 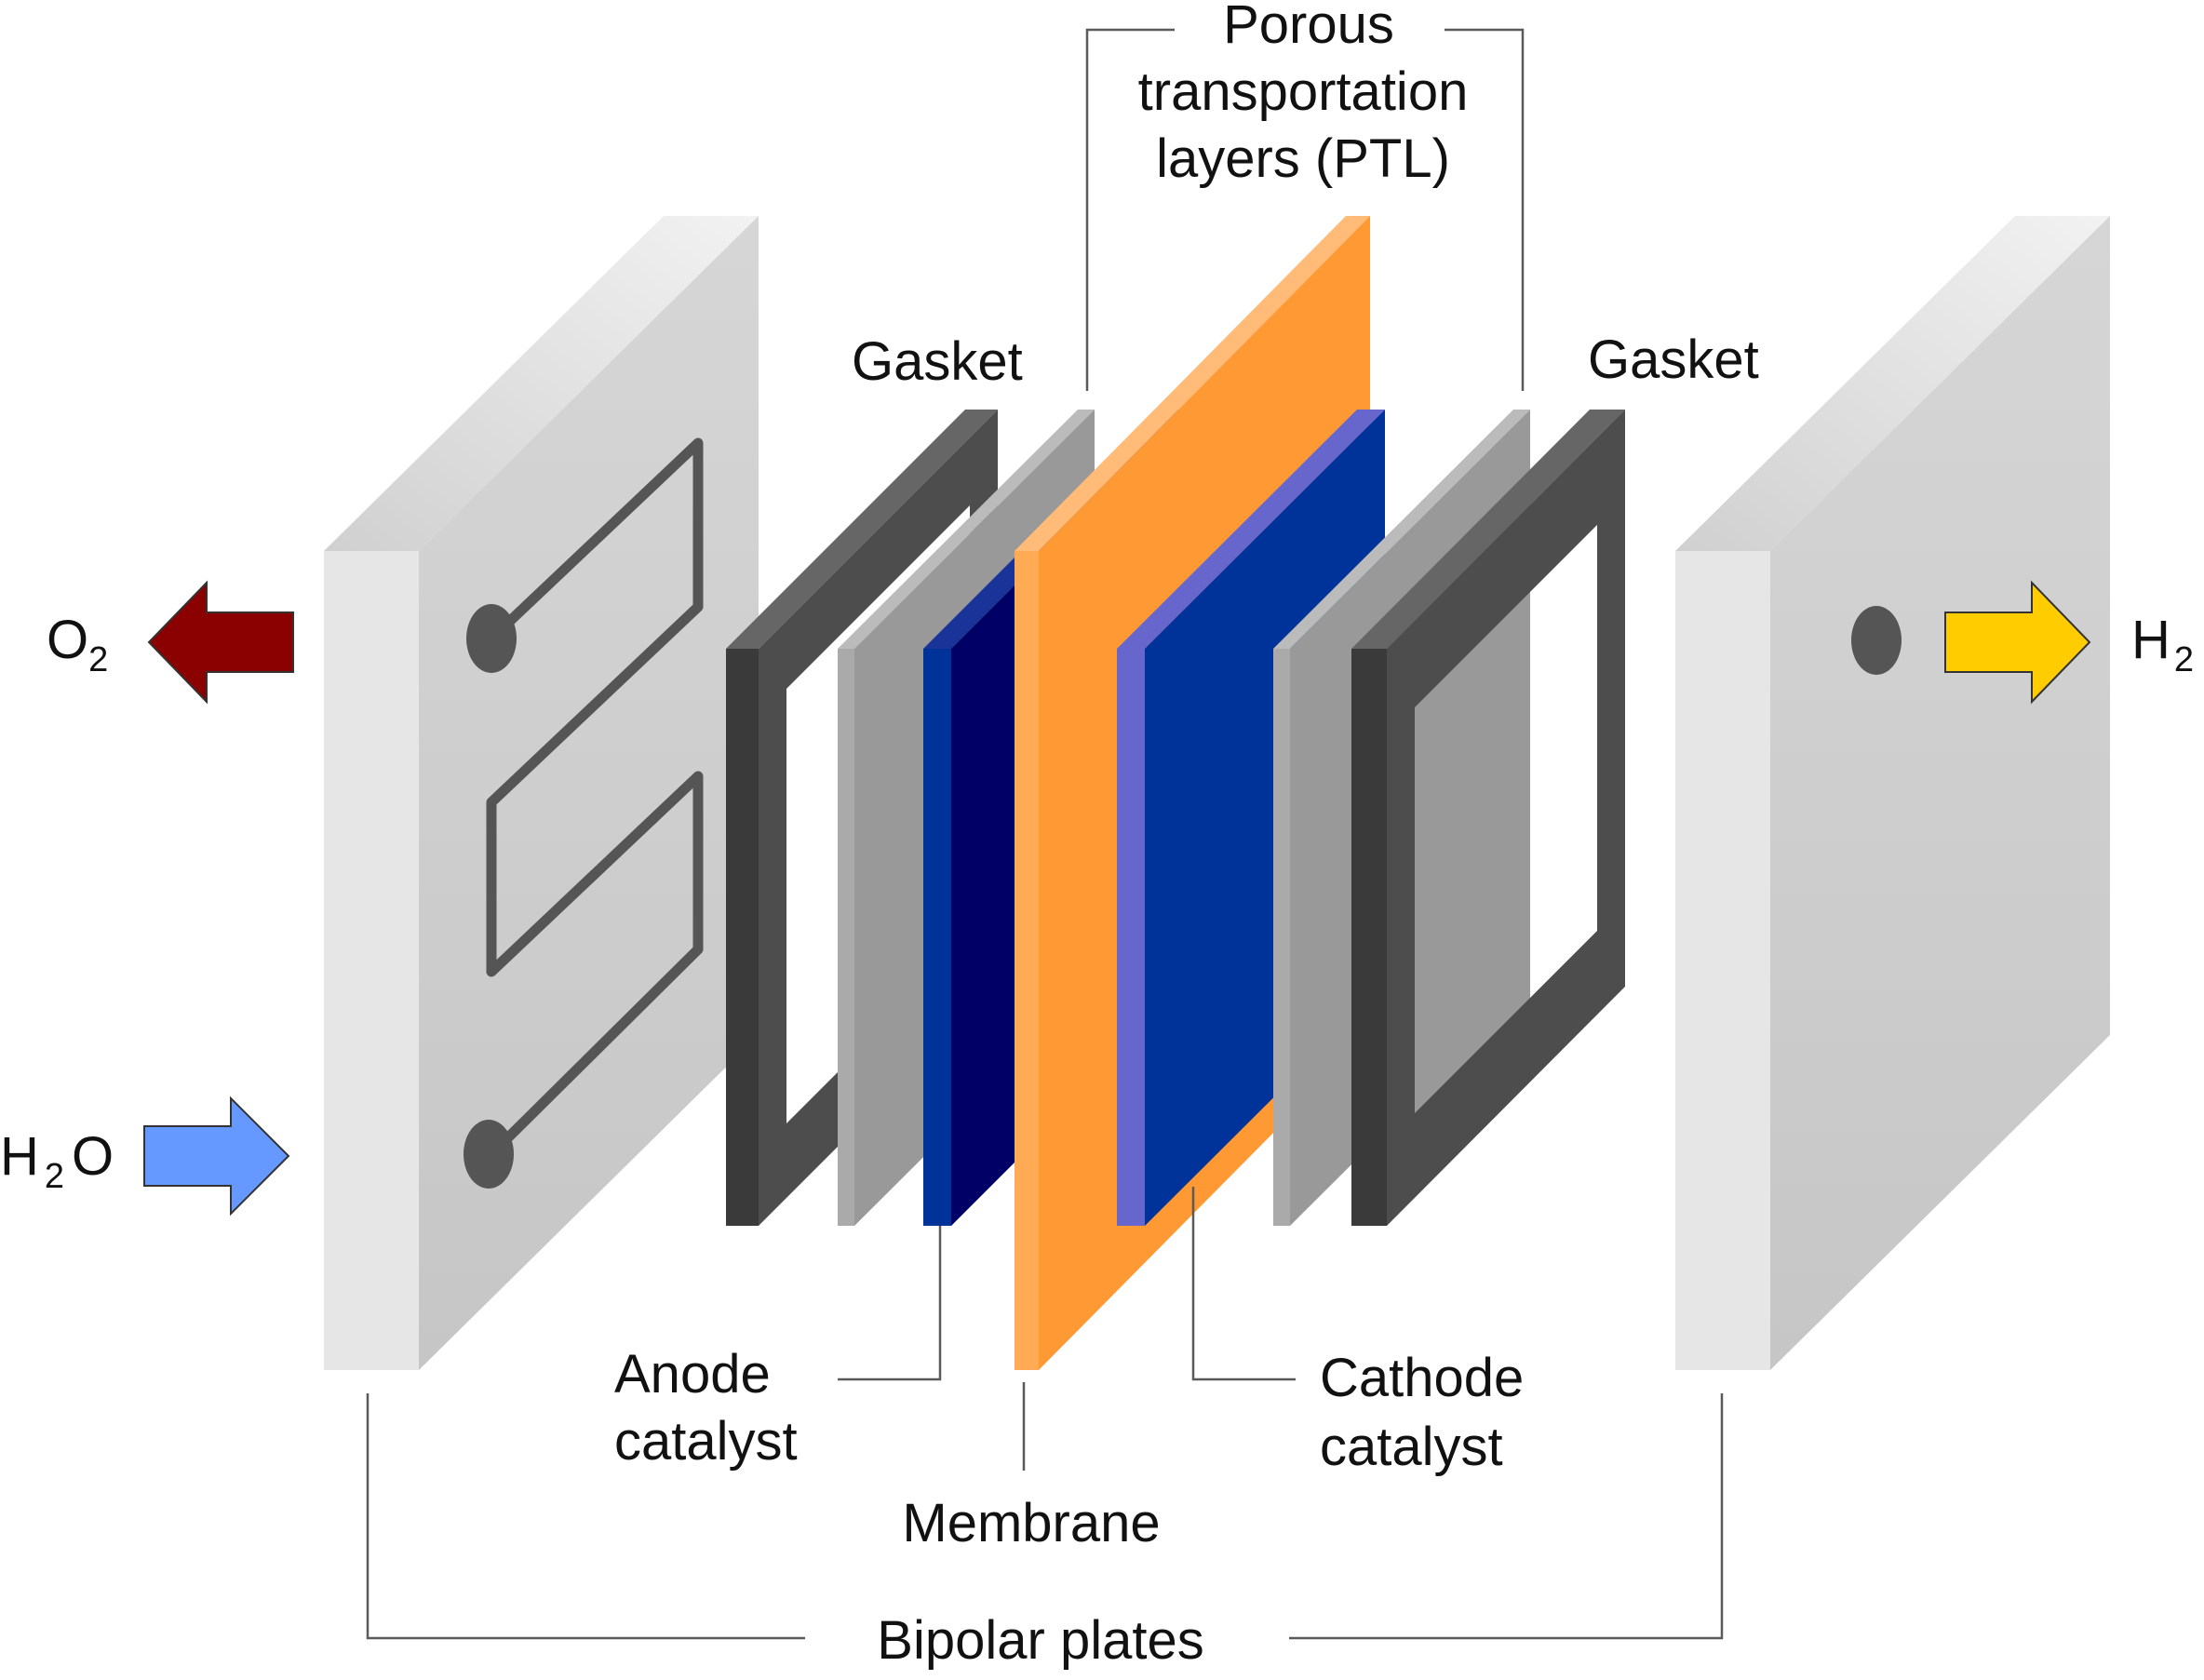 I want to click on ptl-bracket-right, so click(x=1485, y=209).